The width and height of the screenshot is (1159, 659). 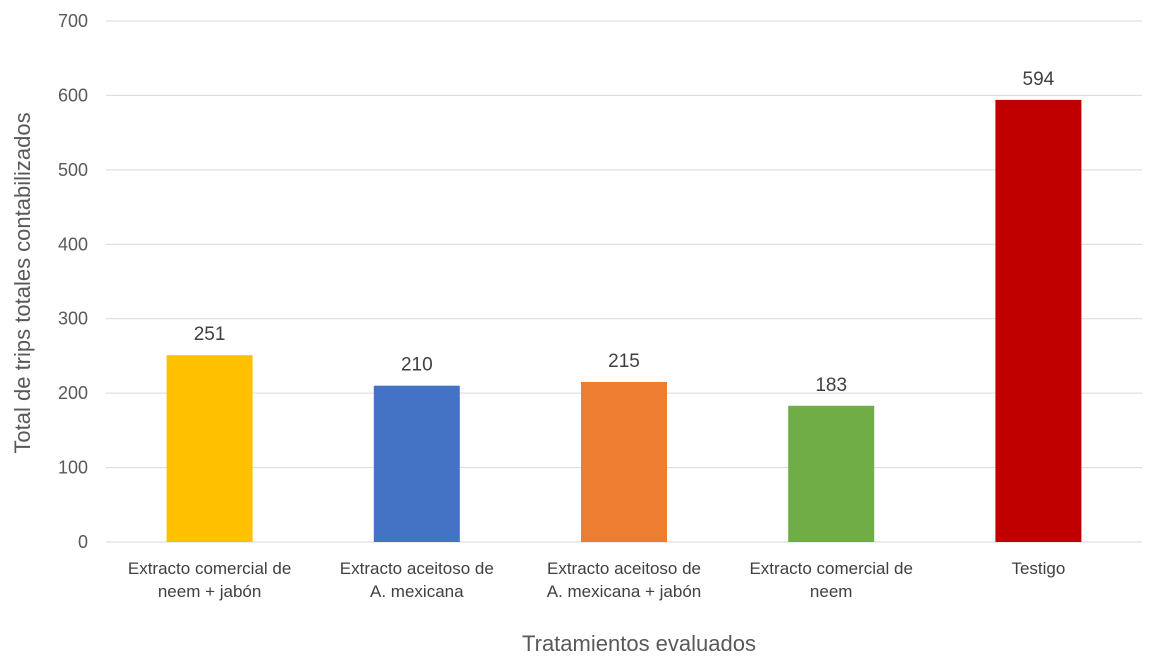 What do you see at coordinates (624, 361) in the screenshot?
I see `data-label: 215` at bounding box center [624, 361].